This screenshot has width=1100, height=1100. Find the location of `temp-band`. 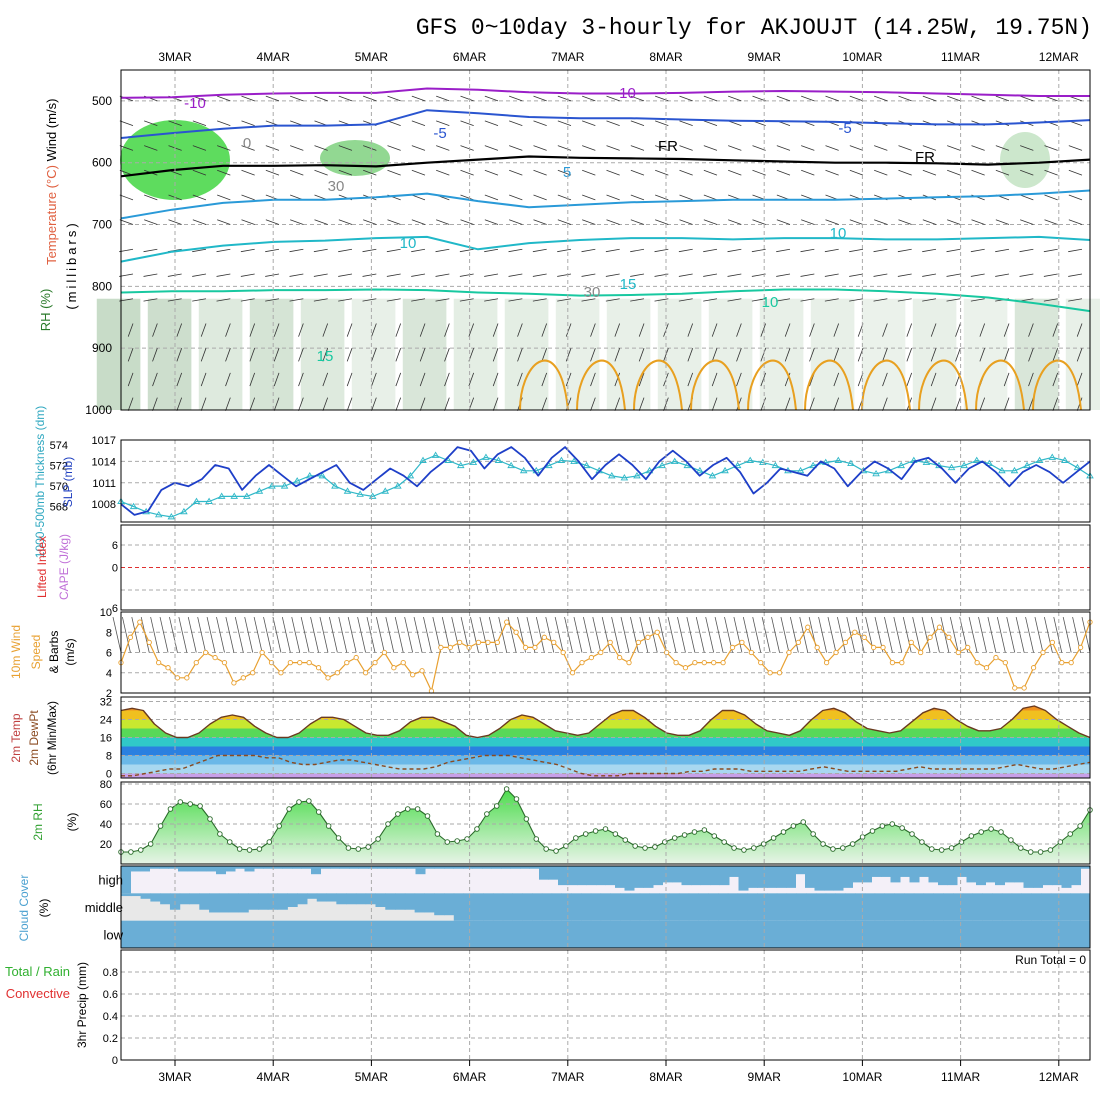

temp-band is located at coordinates (605, 733).